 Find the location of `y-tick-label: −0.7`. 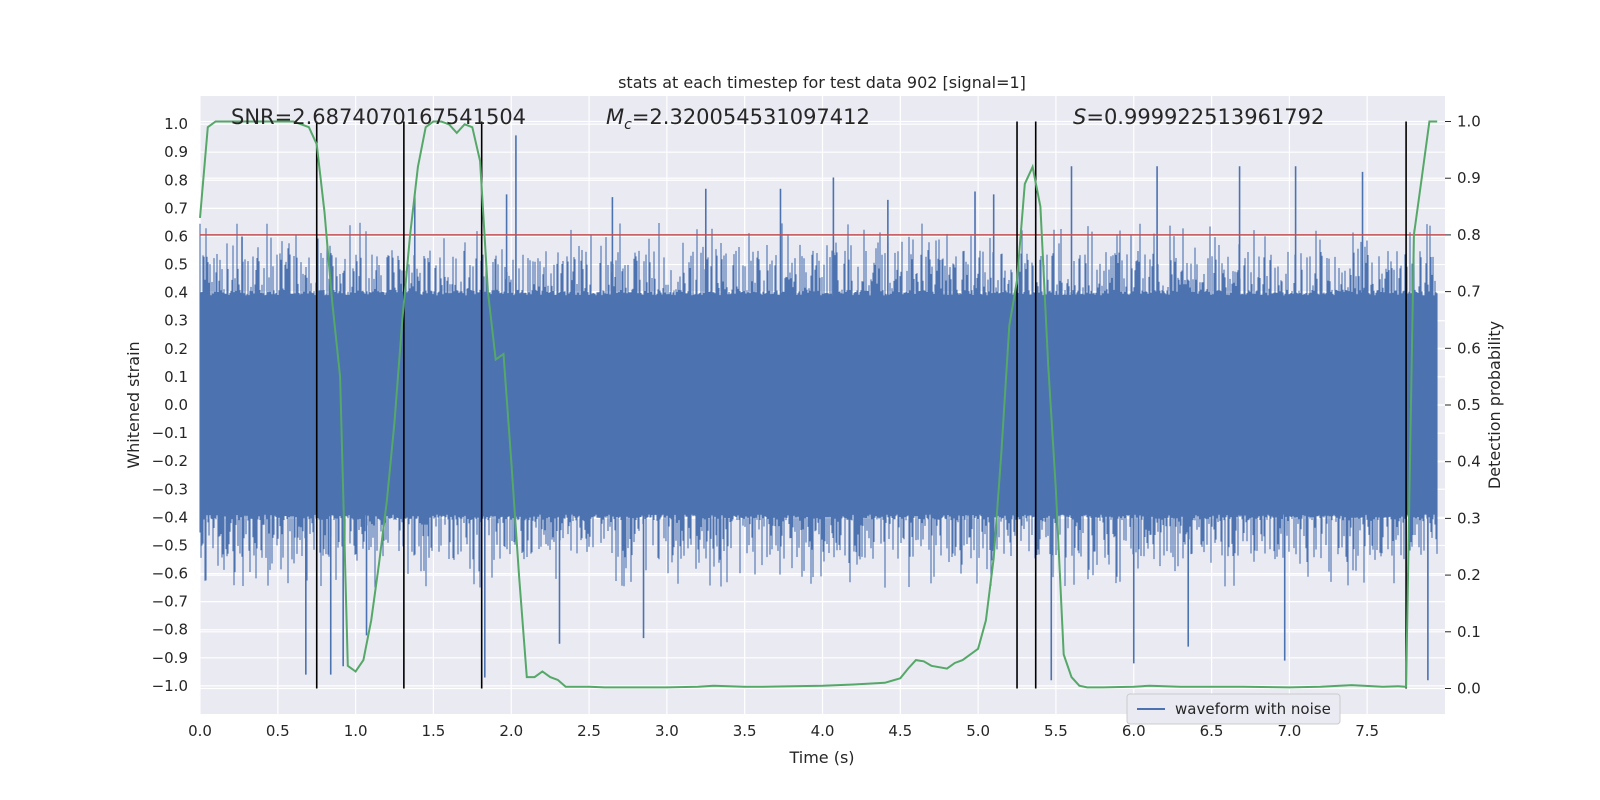

y-tick-label: −0.7 is located at coordinates (170, 602).